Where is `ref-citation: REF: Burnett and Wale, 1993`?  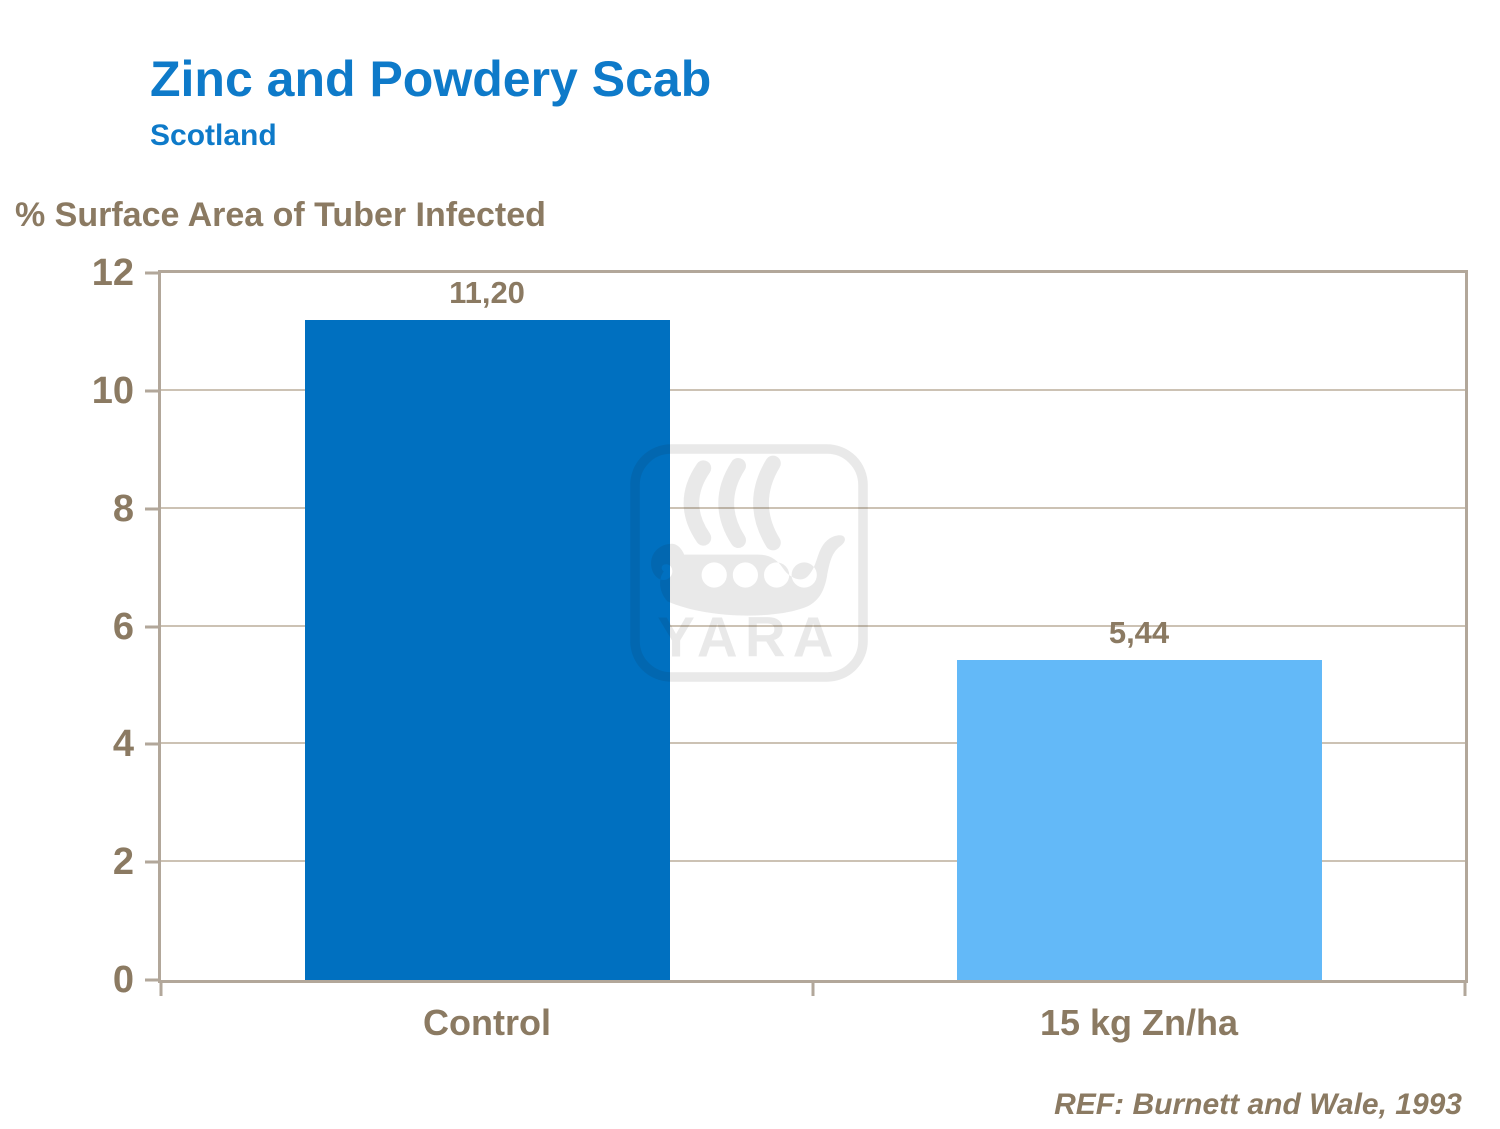 ref-citation: REF: Burnett and Wale, 1993 is located at coordinates (1258, 1104).